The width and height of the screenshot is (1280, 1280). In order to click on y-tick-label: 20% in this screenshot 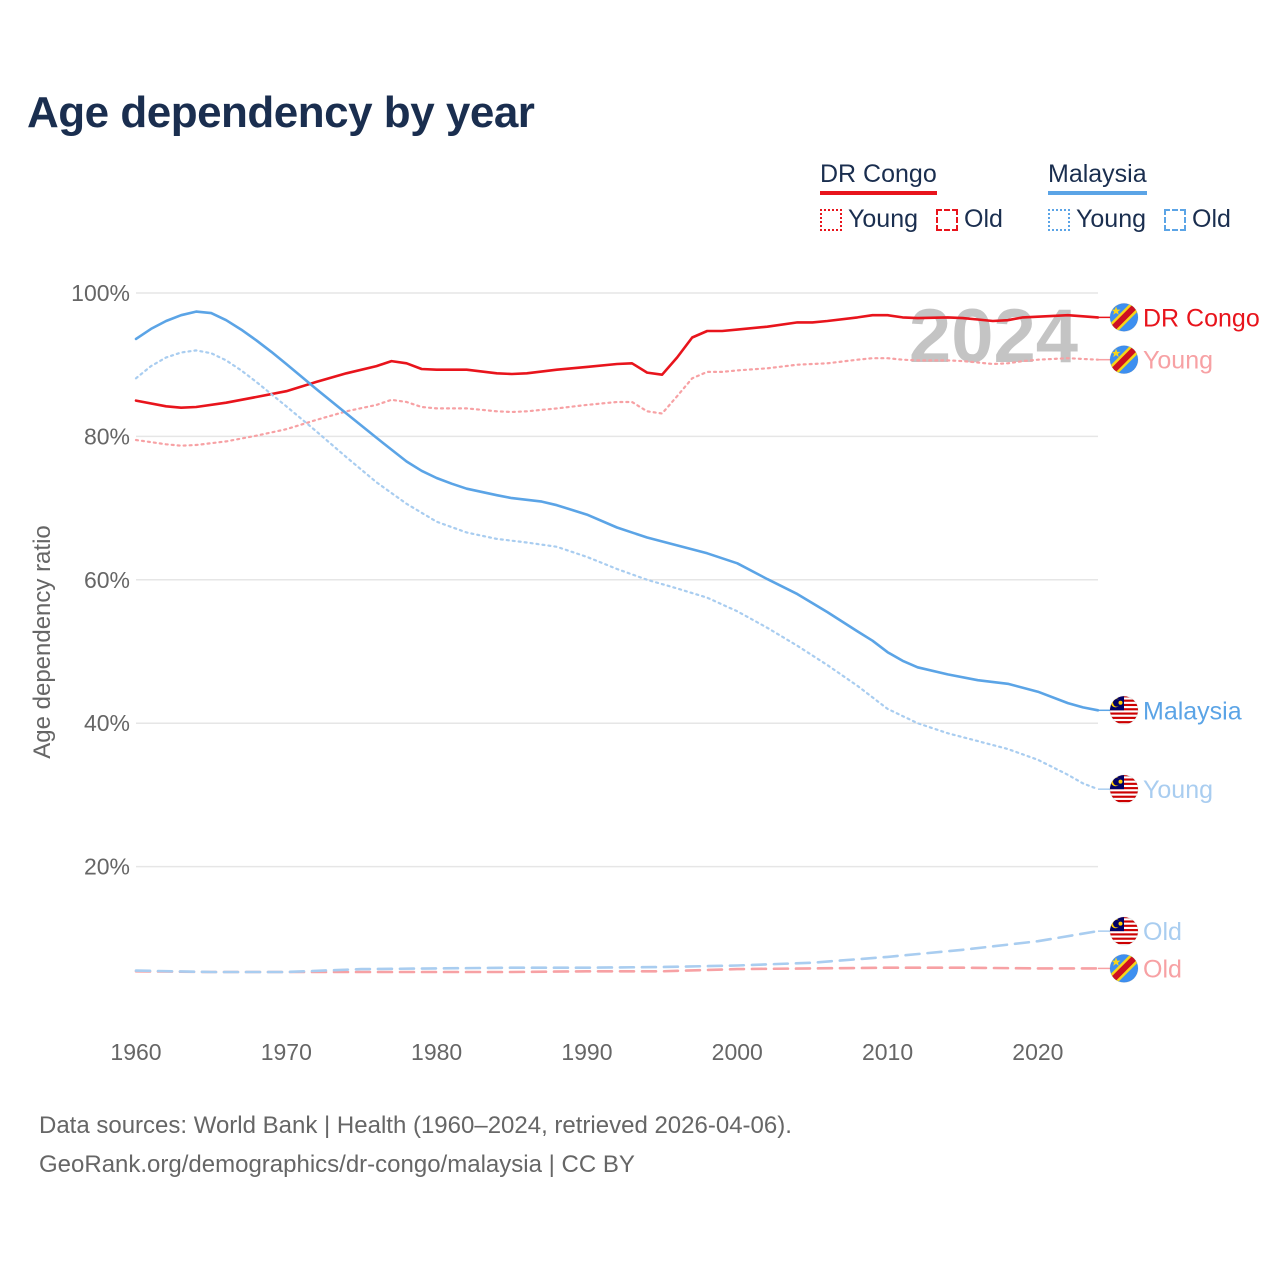, I will do `click(107, 867)`.